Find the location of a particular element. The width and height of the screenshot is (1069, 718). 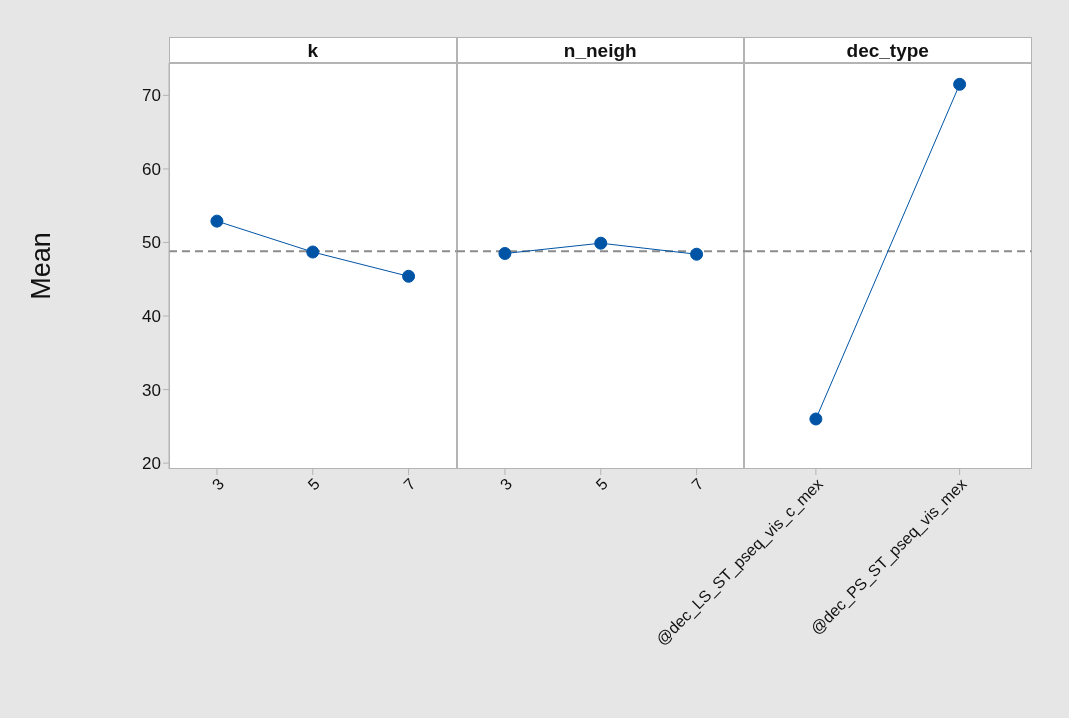

y-tick-label: 50 is located at coordinates (151, 243).